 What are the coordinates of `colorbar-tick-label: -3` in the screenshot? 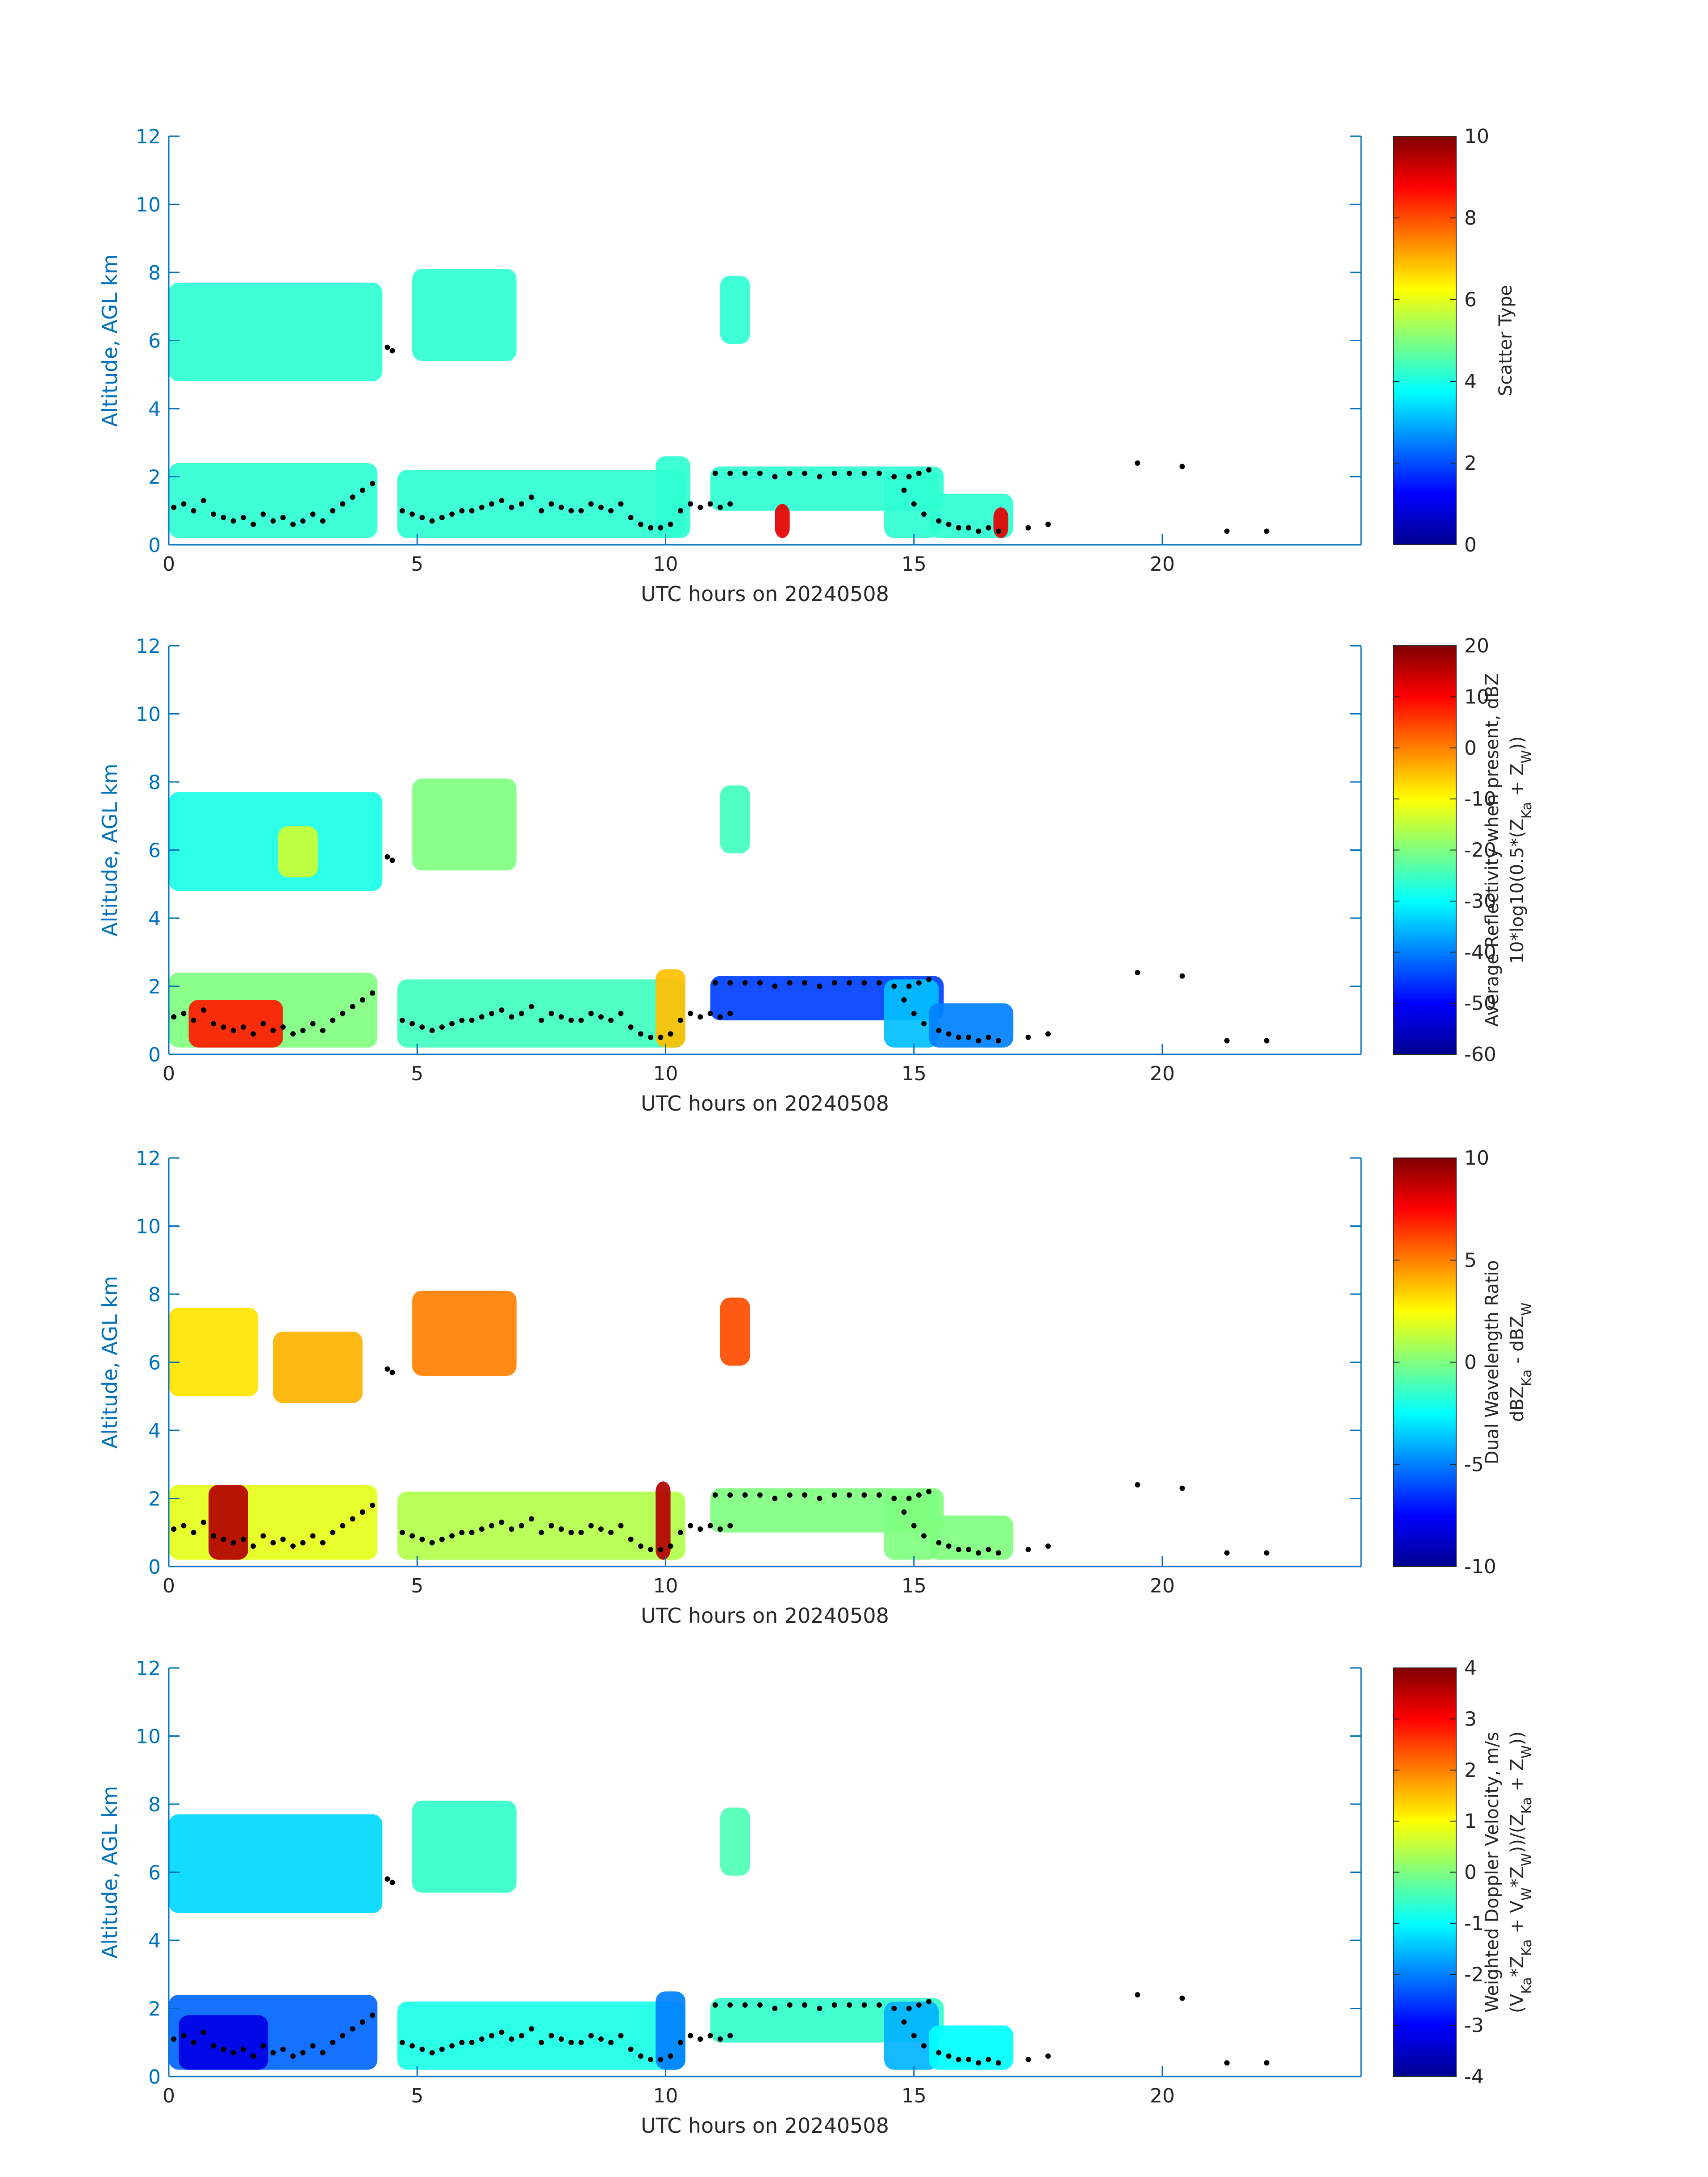 It's located at (1474, 2025).